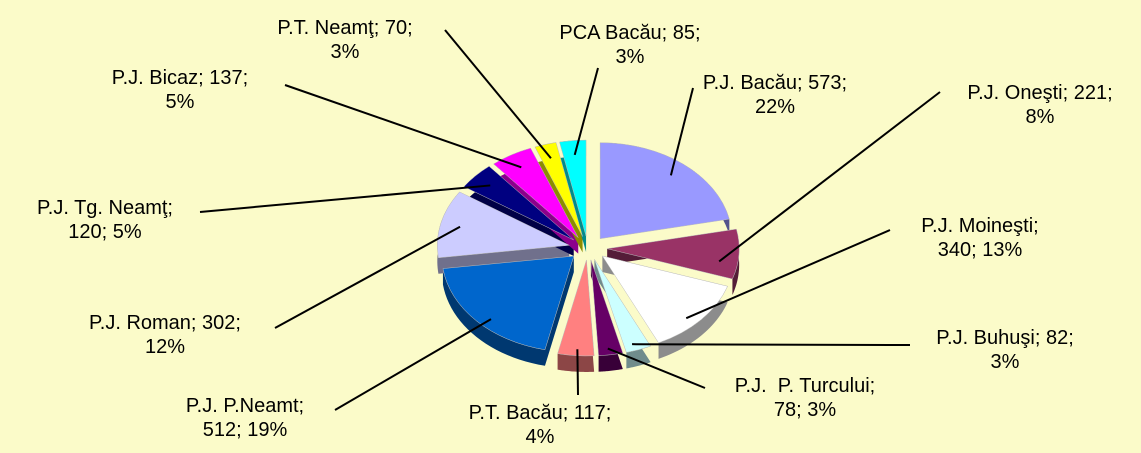 The height and width of the screenshot is (453, 1141). What do you see at coordinates (775, 95) in the screenshot?
I see `data-label: P.J. Bacău; 573; 22%` at bounding box center [775, 95].